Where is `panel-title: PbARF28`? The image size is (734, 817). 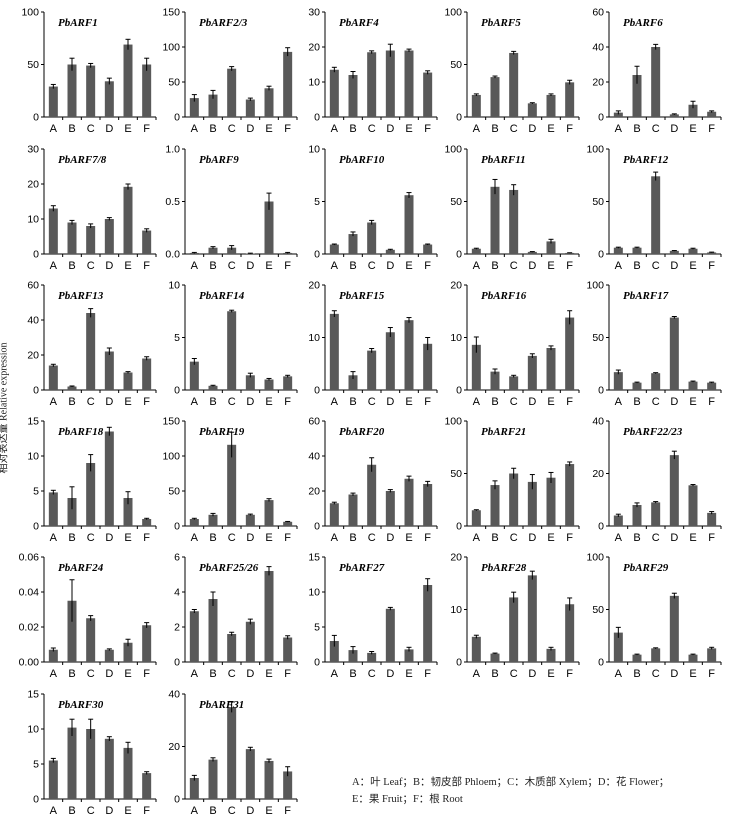 panel-title: PbARF28 is located at coordinates (504, 568).